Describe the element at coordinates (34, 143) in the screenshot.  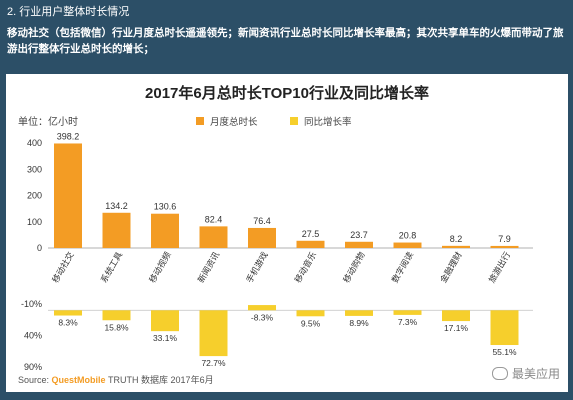
I see `y-tick-top: 400` at that location.